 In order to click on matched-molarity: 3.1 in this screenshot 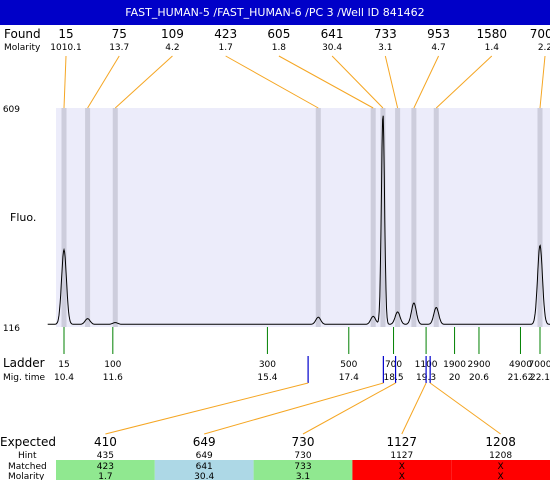, I will do `click(303, 476)`.